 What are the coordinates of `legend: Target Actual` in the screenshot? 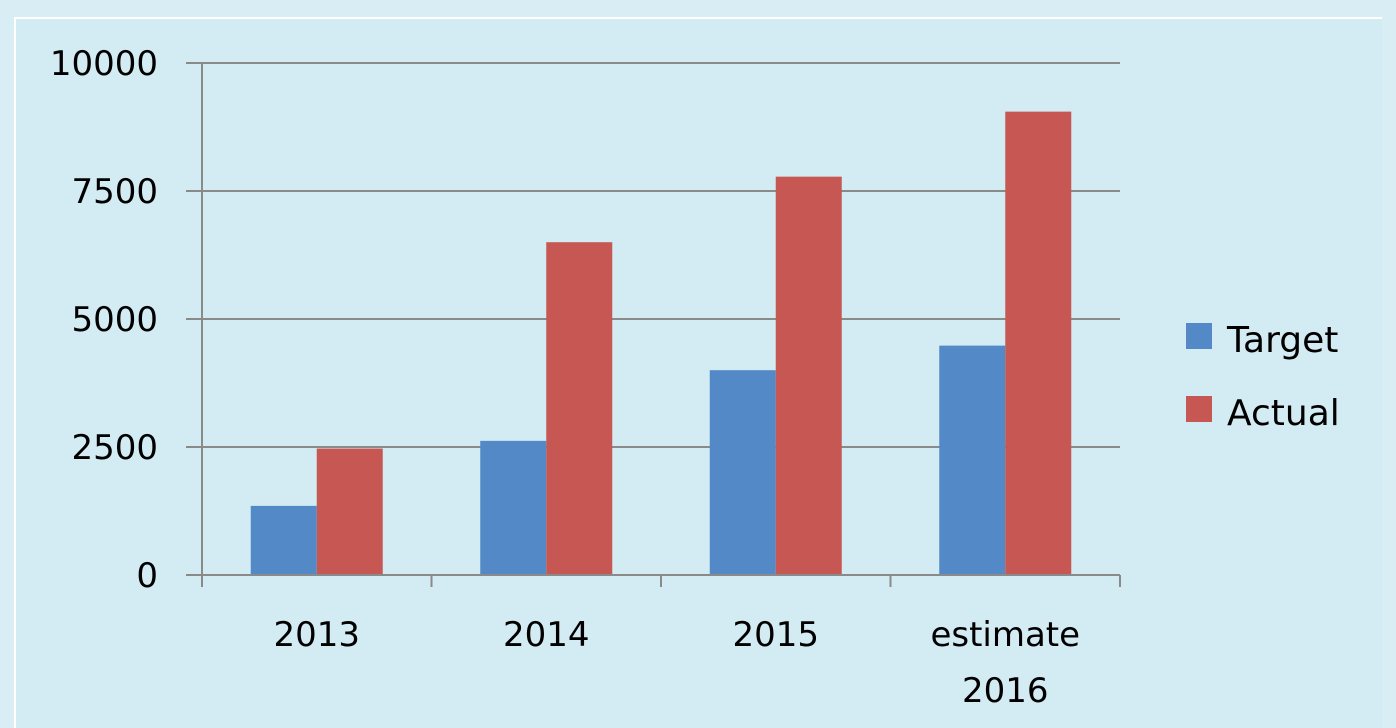 It's located at (1263, 377).